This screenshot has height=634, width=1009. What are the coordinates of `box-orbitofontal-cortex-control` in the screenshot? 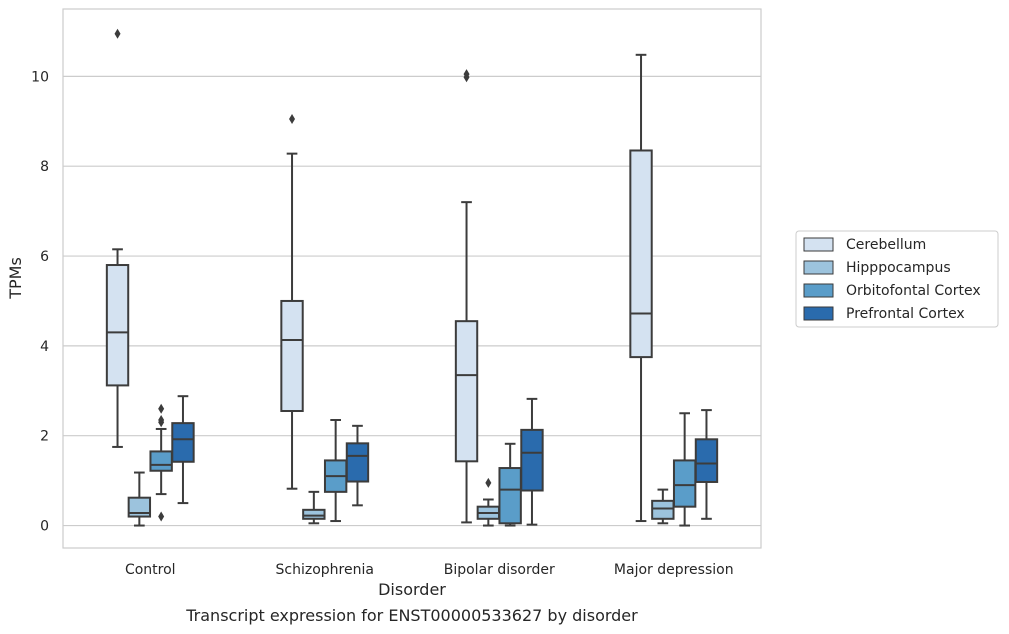 It's located at (161, 462).